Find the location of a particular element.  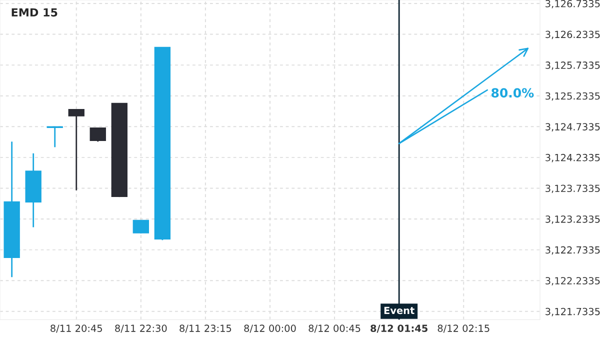

x-tick-label: 8/12 02:15 is located at coordinates (464, 328).